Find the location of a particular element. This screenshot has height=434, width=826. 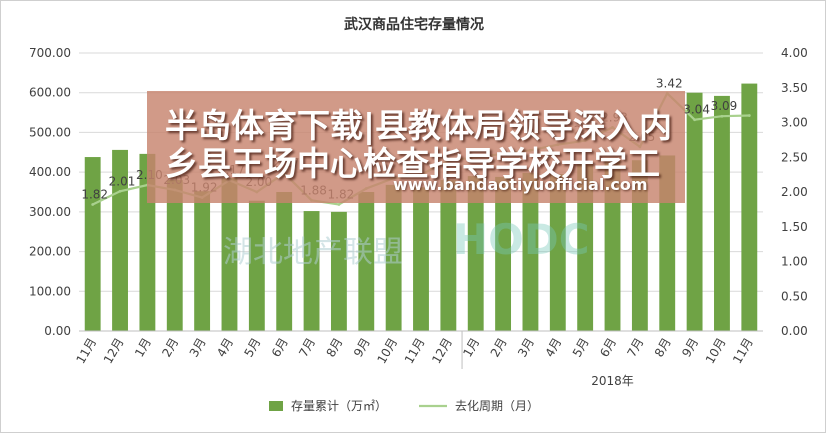

y-left-tick-label: 700.00 is located at coordinates (50, 53).